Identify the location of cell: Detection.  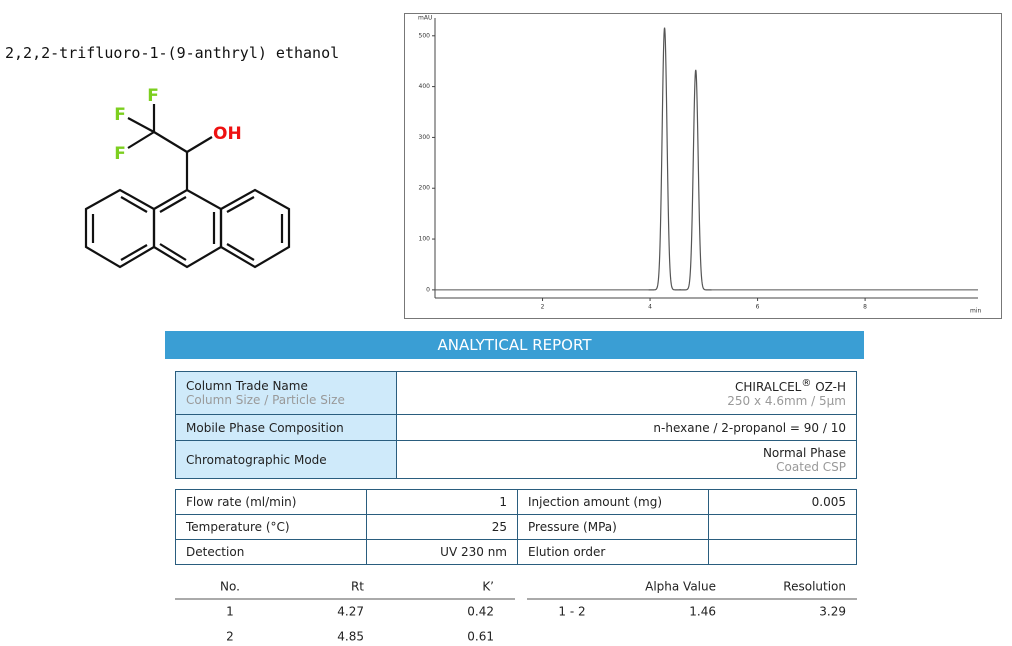
(271, 552).